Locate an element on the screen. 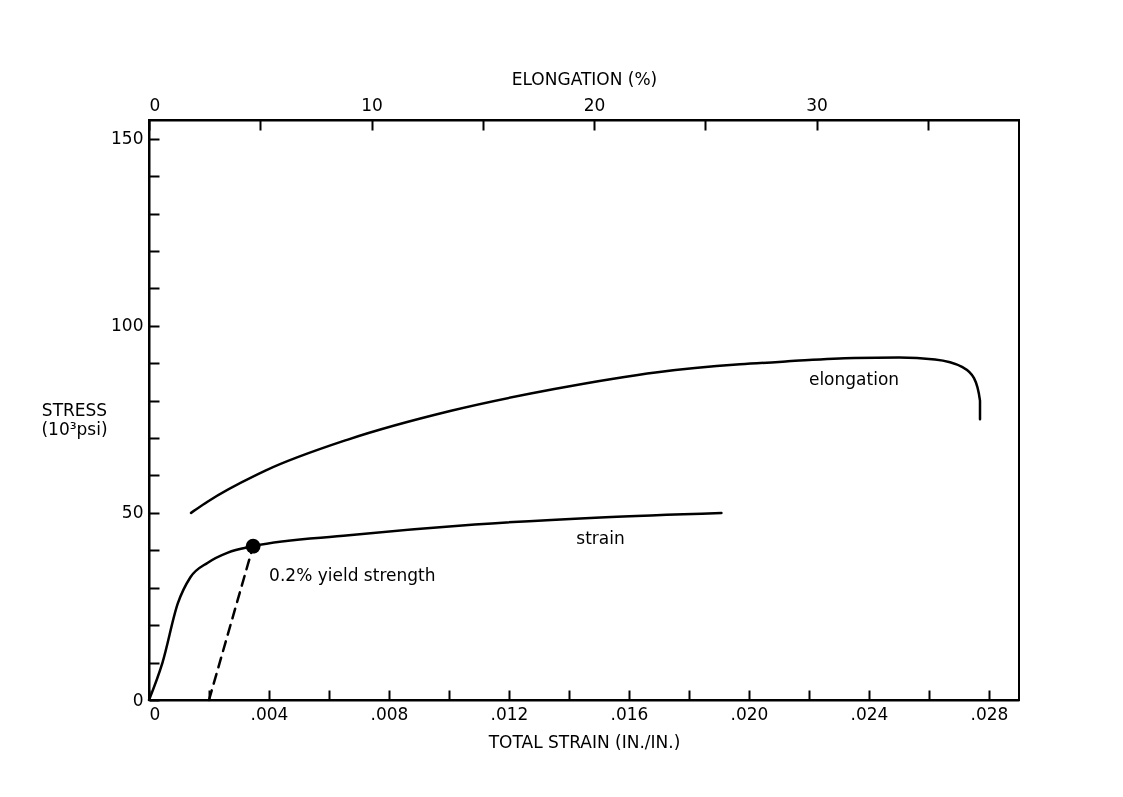  x2-tick-label: 30 is located at coordinates (817, 104).